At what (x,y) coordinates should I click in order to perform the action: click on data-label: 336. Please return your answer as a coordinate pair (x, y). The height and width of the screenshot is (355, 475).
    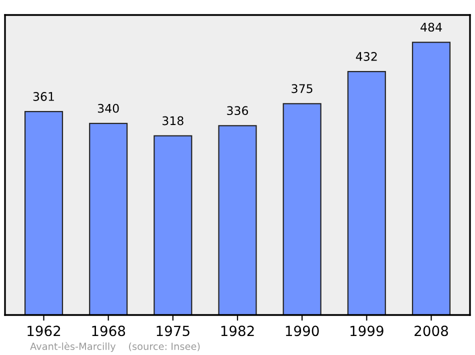
    Looking at the image, I should click on (237, 111).